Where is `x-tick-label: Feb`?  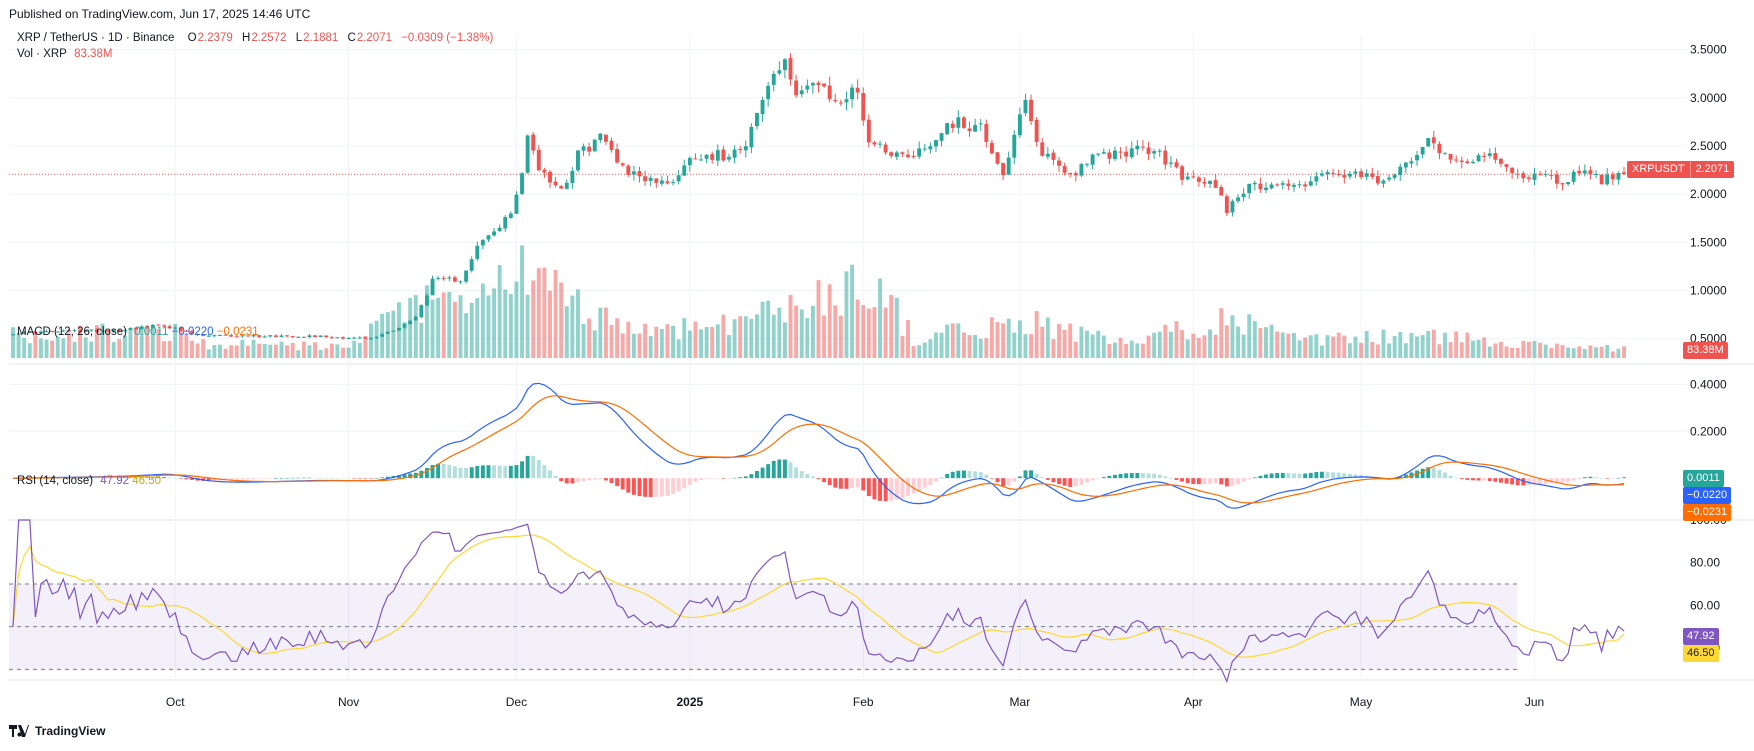 x-tick-label: Feb is located at coordinates (863, 702).